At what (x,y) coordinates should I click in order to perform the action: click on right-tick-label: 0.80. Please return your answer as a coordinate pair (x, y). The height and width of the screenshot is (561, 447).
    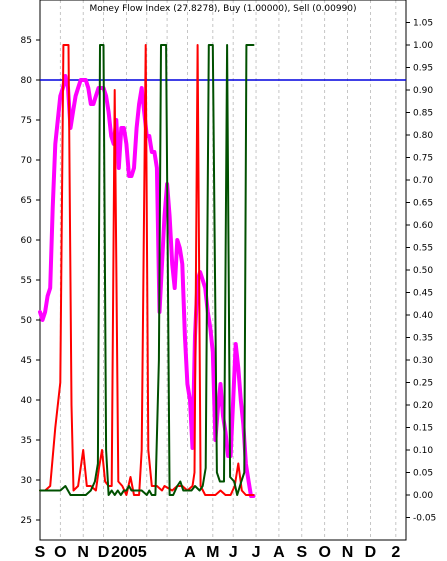
    Looking at the image, I should click on (423, 136).